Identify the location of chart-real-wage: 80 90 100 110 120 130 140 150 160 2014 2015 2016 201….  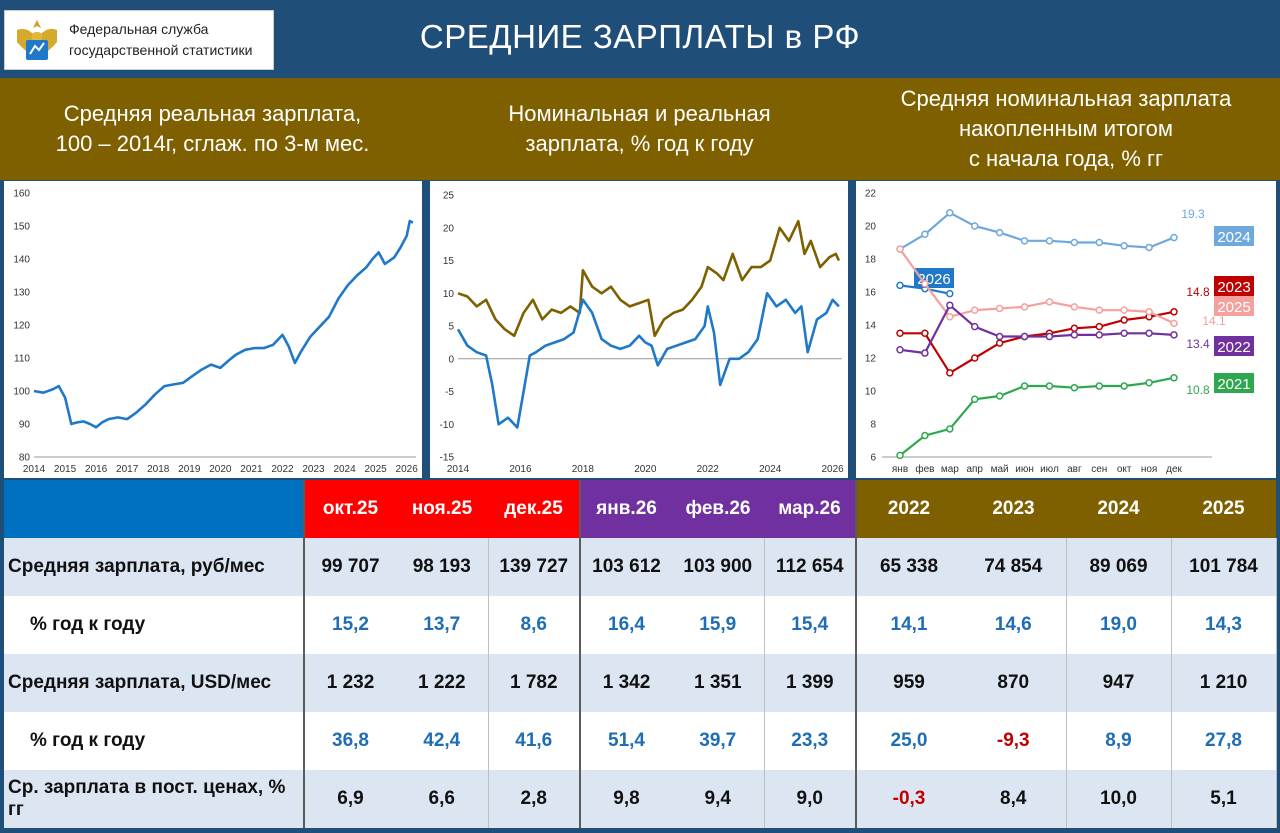
(213, 329).